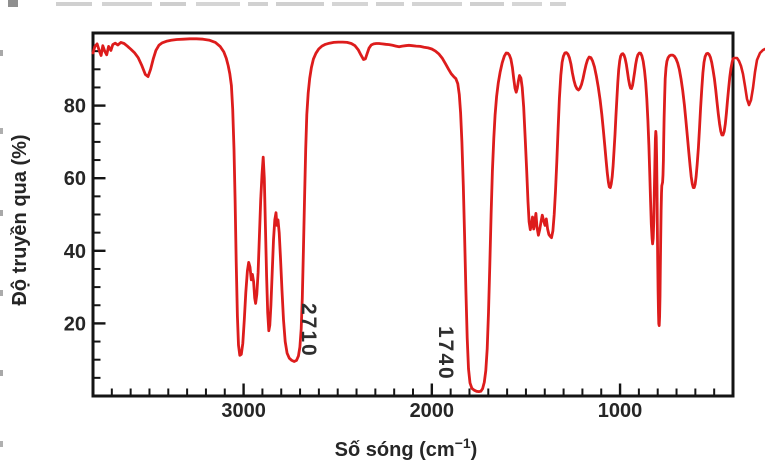 The width and height of the screenshot is (765, 464). What do you see at coordinates (75, 179) in the screenshot?
I see `y-tick-label: 60` at bounding box center [75, 179].